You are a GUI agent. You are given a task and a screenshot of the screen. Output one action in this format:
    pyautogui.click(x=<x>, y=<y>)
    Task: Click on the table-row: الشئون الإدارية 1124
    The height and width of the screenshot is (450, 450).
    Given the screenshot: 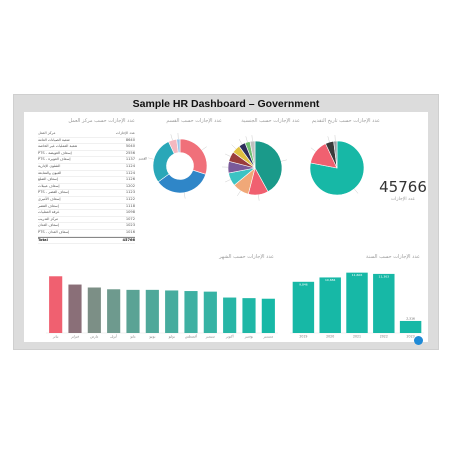 What is the action you would take?
    pyautogui.click(x=86, y=167)
    